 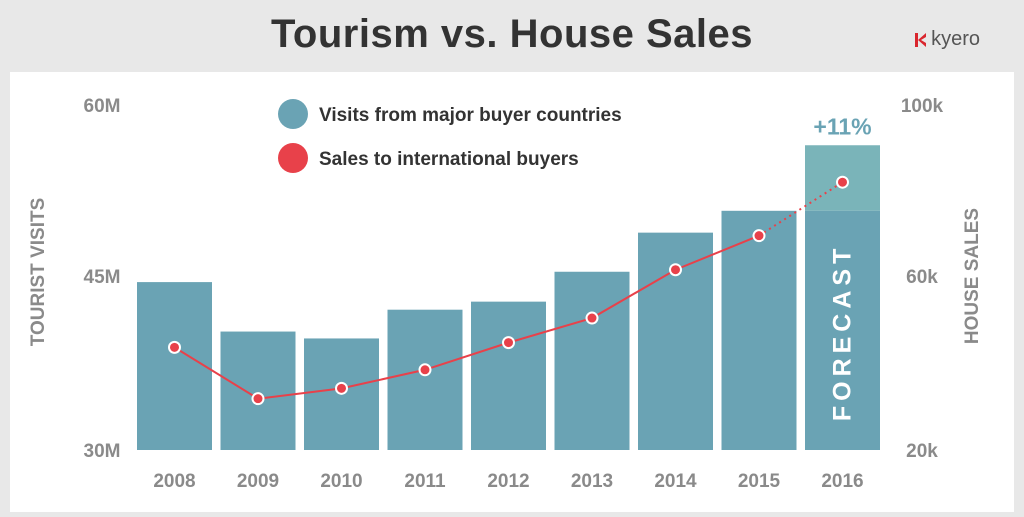 What do you see at coordinates (675, 481) in the screenshot?
I see `x-tick-label-2014: 2014` at bounding box center [675, 481].